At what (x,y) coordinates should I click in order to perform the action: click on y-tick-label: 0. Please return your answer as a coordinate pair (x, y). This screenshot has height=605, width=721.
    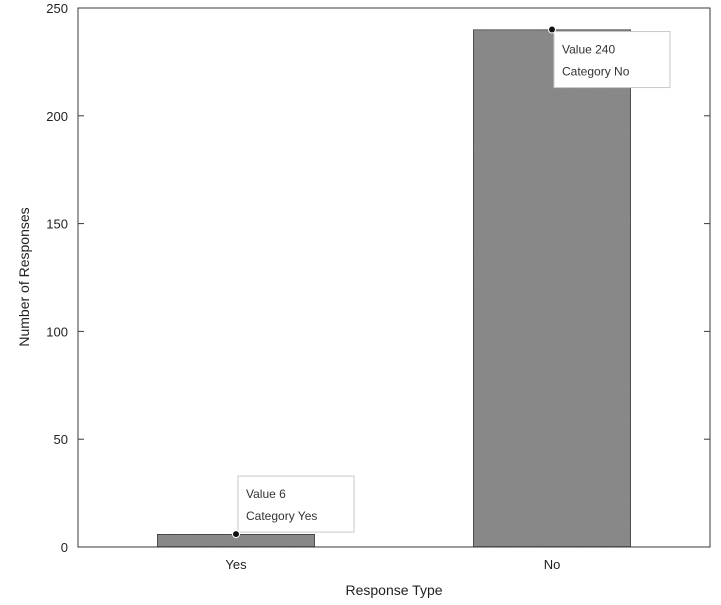
    Looking at the image, I should click on (64, 547).